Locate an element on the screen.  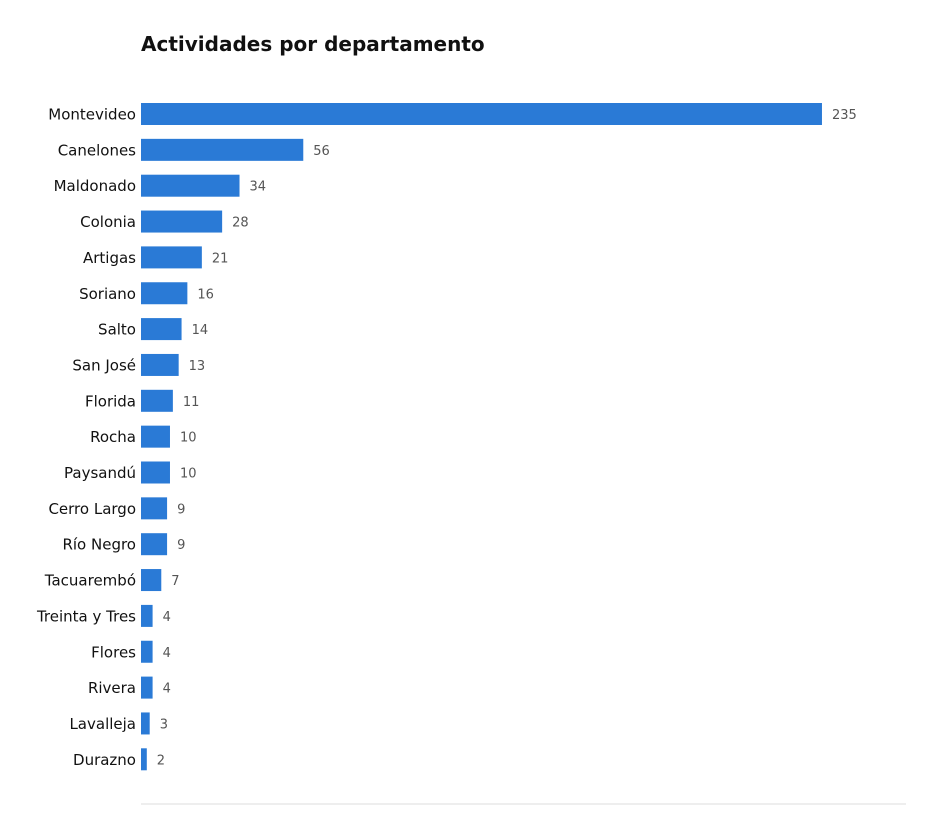
category-label: Treinta y Tres is located at coordinates (86, 616).